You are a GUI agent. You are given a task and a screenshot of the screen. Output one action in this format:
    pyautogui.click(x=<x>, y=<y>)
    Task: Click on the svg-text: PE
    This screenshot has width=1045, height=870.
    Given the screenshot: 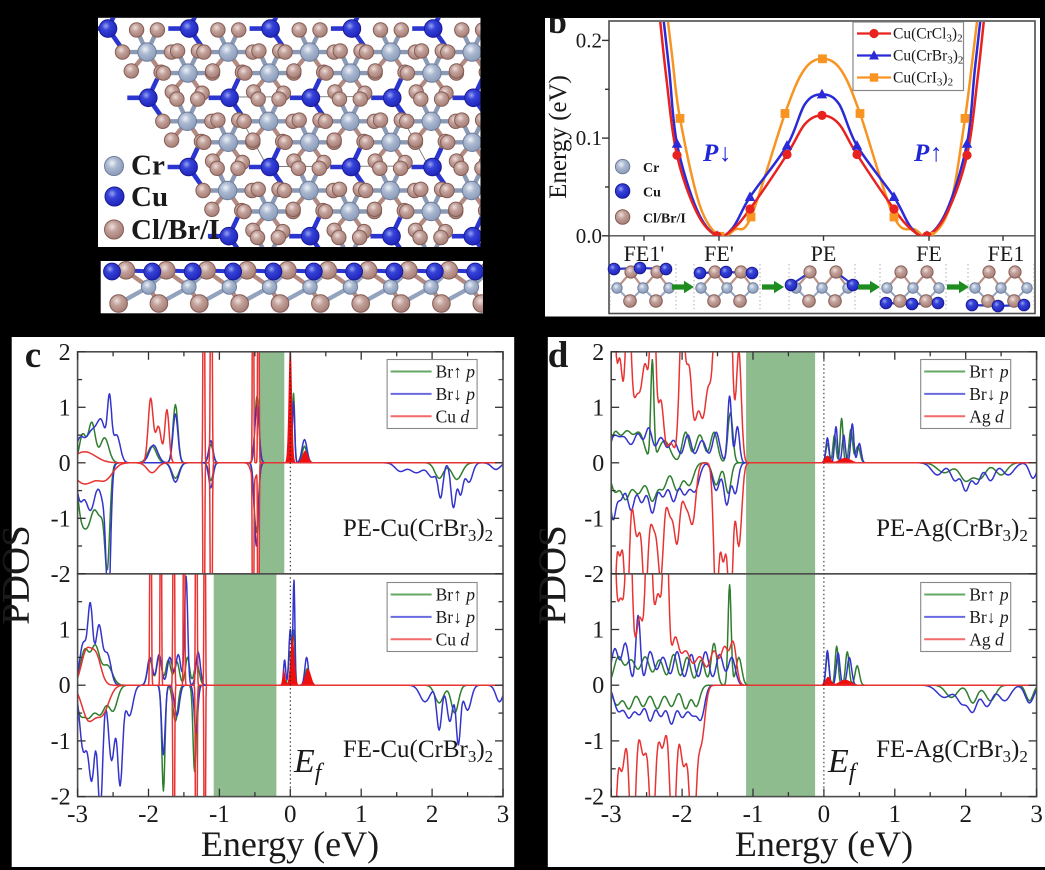 What is the action you would take?
    pyautogui.click(x=824, y=253)
    